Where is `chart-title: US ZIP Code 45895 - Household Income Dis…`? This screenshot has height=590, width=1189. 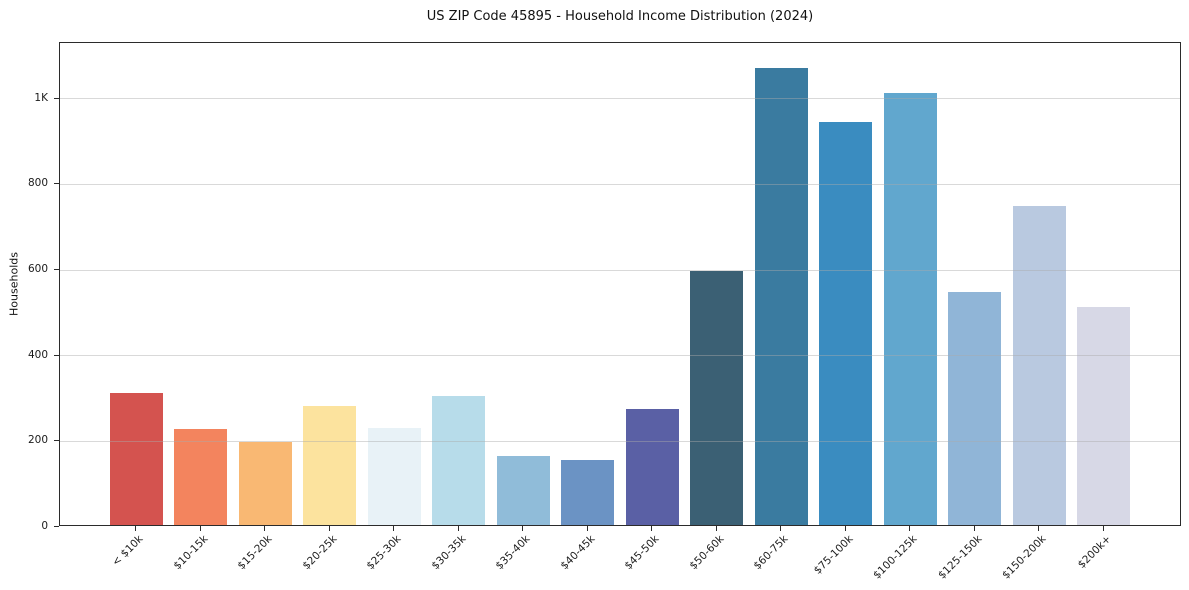 chart-title: US ZIP Code 45895 - Household Income Dis… is located at coordinates (620, 16).